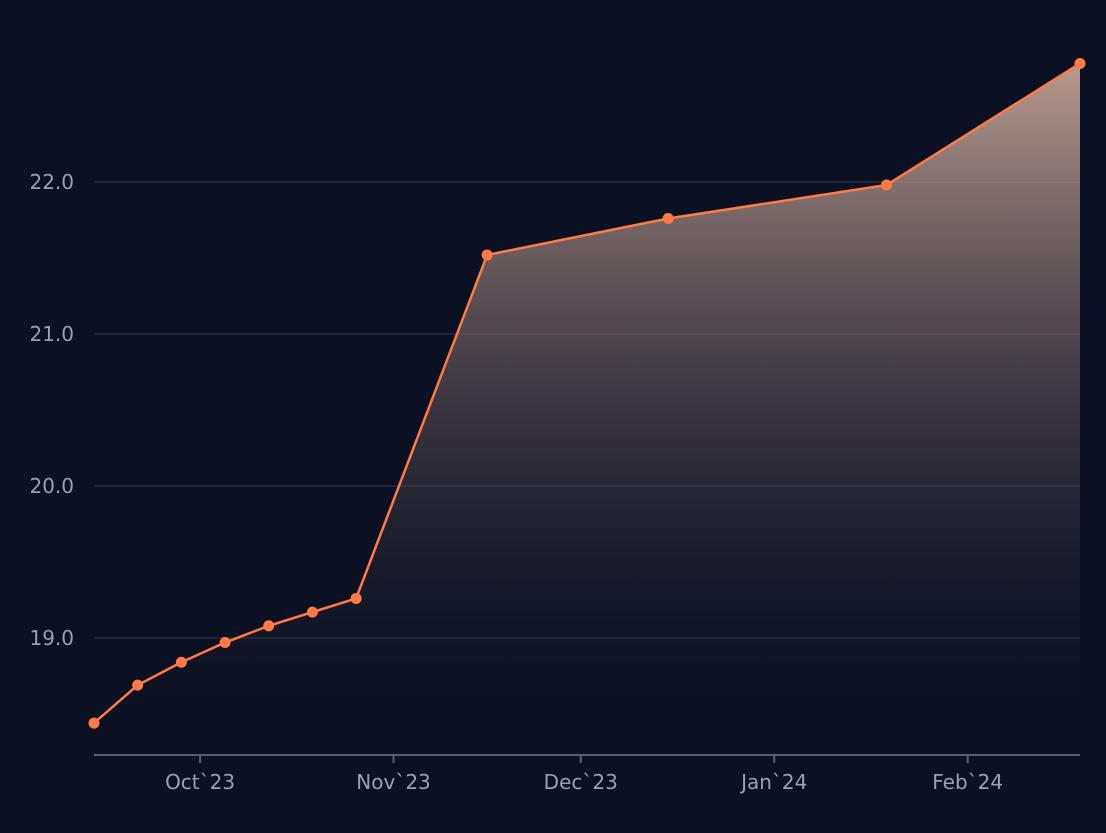  What do you see at coordinates (51, 410) in the screenshot?
I see `y-axis-tick-labels: 19.0 20.0 21.0 22.0` at bounding box center [51, 410].